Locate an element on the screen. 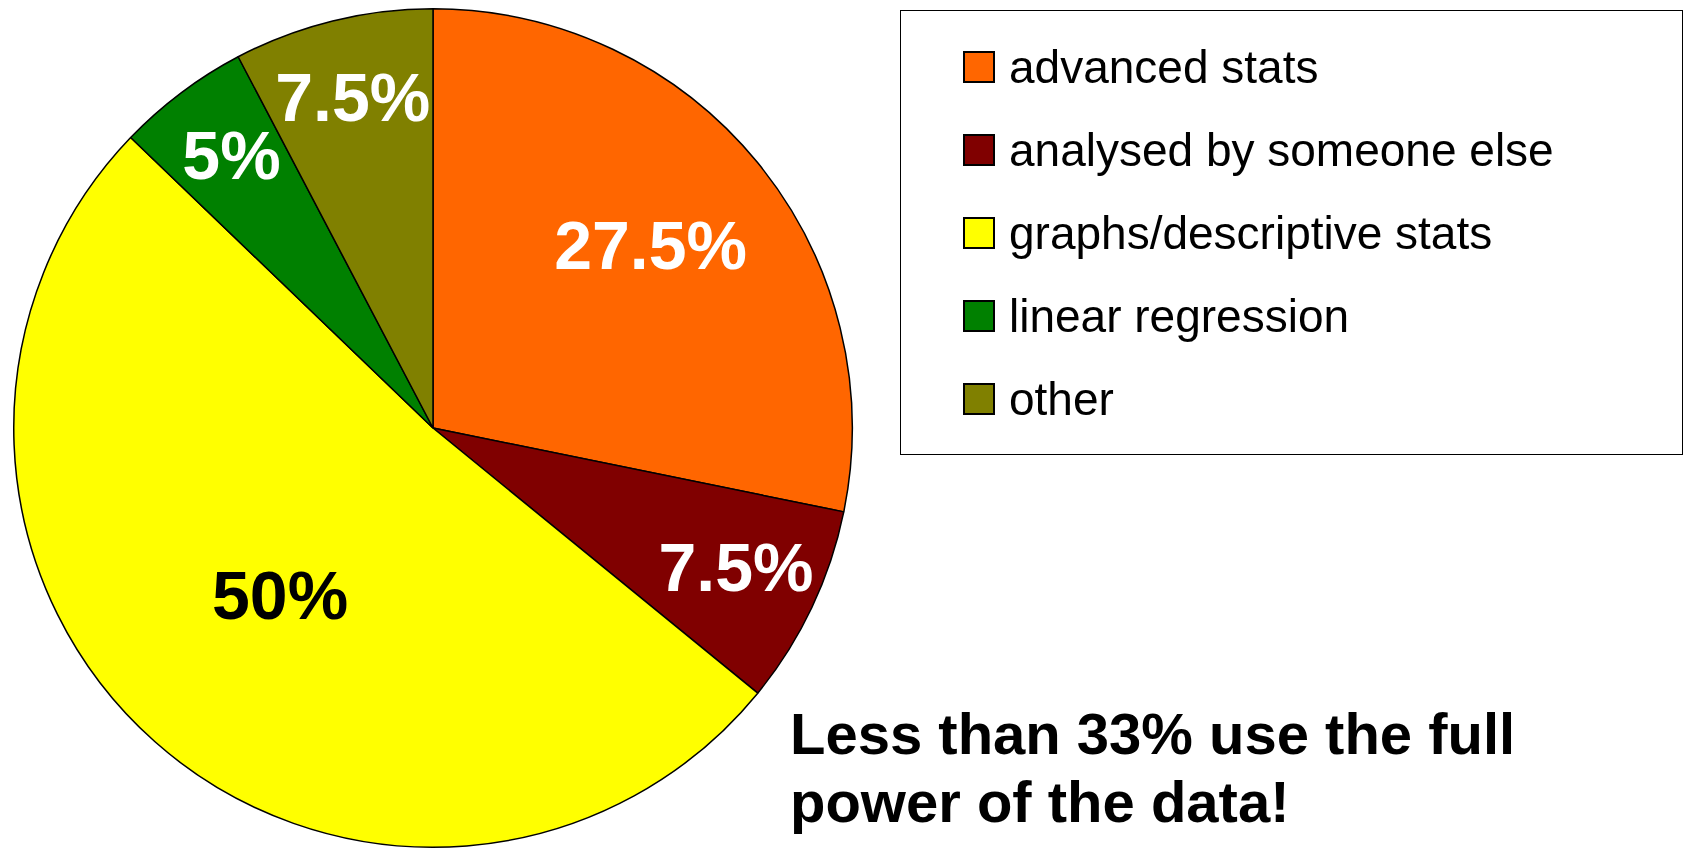 This screenshot has height=851, width=1683. data-label: 27.5% is located at coordinates (650, 245).